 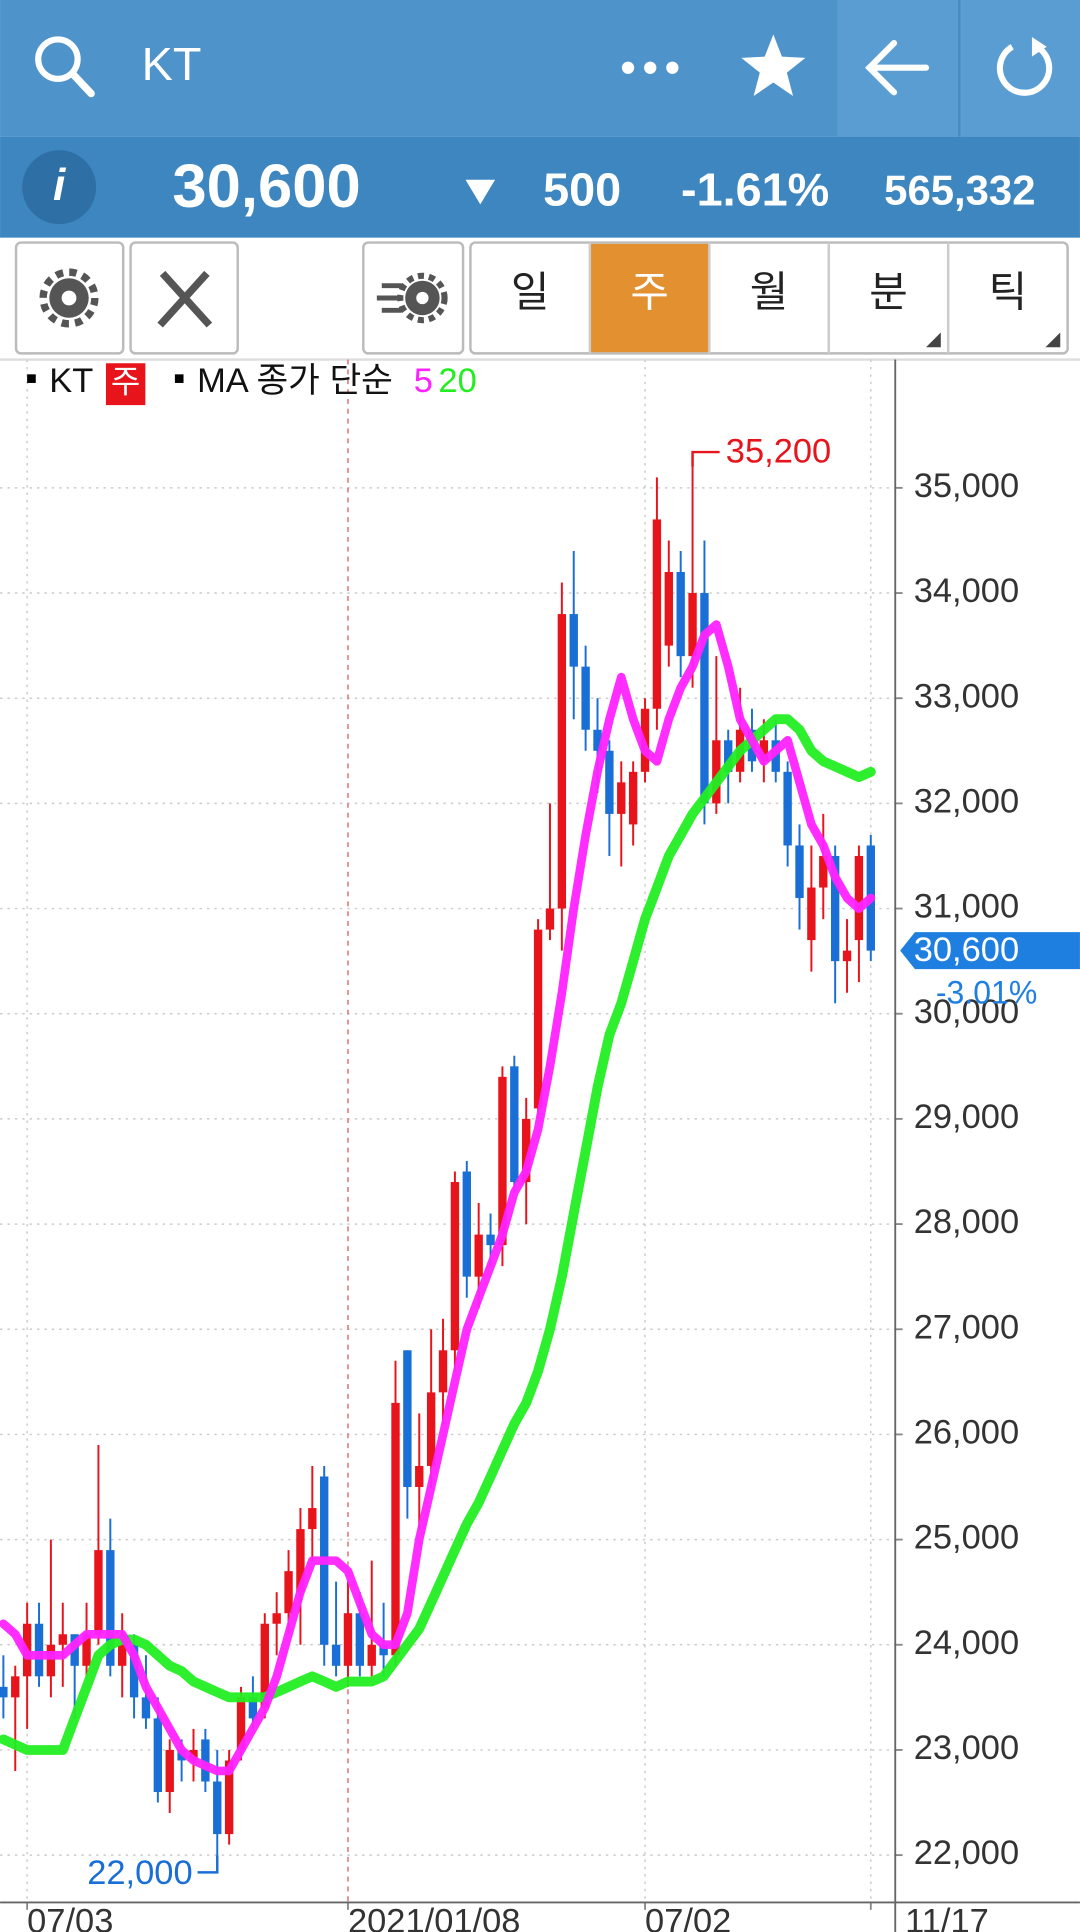 What do you see at coordinates (966, 1538) in the screenshot?
I see `y-tick-label: 25,000` at bounding box center [966, 1538].